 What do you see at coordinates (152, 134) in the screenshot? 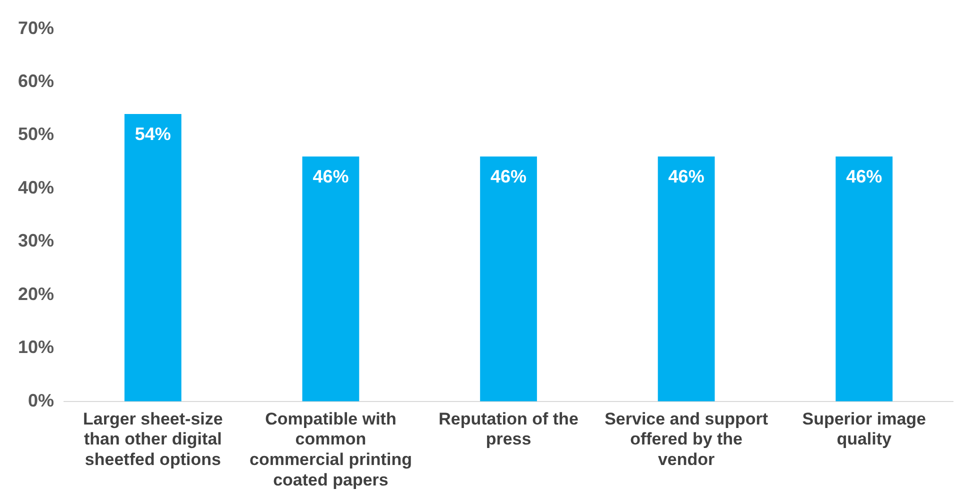
I see `data-label: 54%` at bounding box center [152, 134].